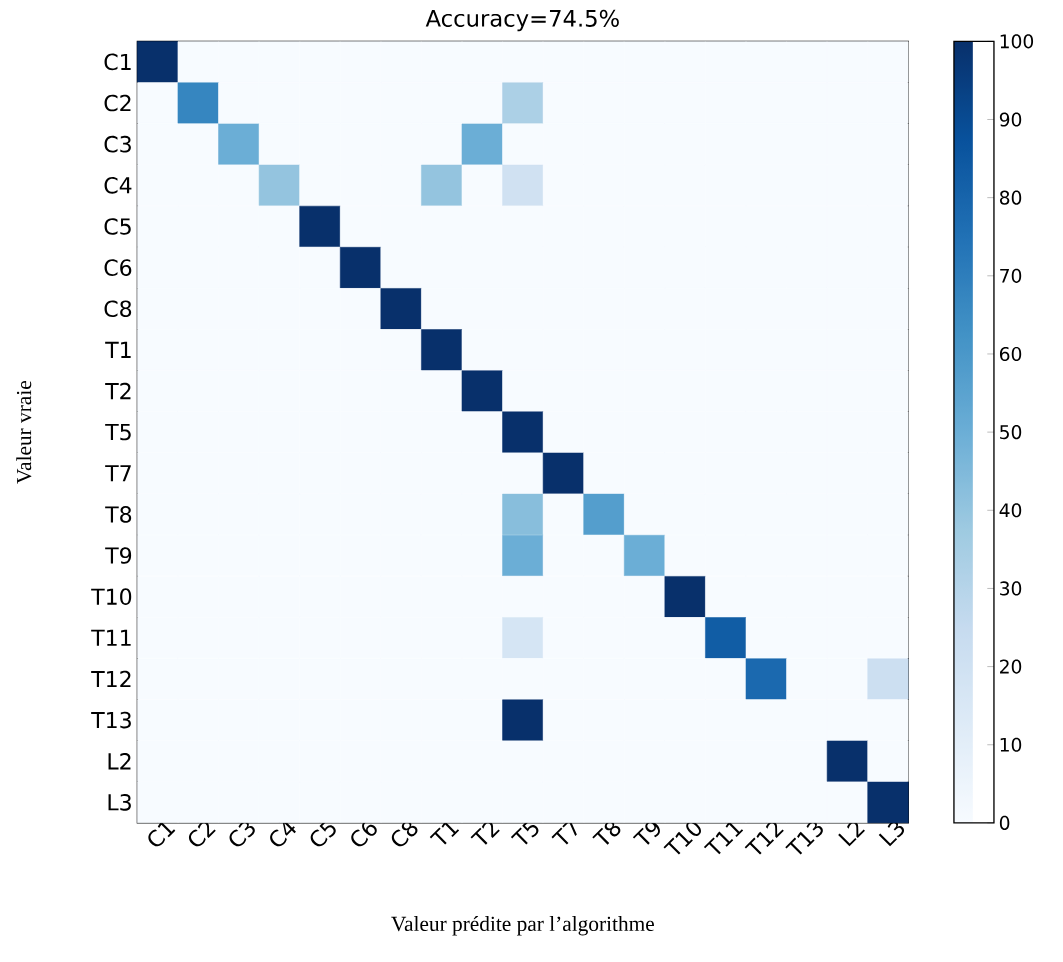 The height and width of the screenshot is (962, 1063). What do you see at coordinates (522, 925) in the screenshot?
I see `x-axis-title: Valeur prédite par l’algorithme` at bounding box center [522, 925].